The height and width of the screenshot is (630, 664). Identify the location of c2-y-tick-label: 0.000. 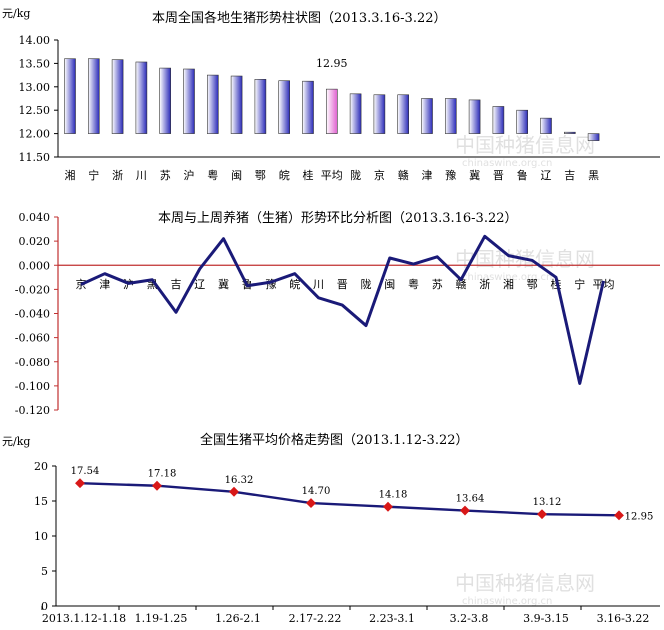
(35, 265).